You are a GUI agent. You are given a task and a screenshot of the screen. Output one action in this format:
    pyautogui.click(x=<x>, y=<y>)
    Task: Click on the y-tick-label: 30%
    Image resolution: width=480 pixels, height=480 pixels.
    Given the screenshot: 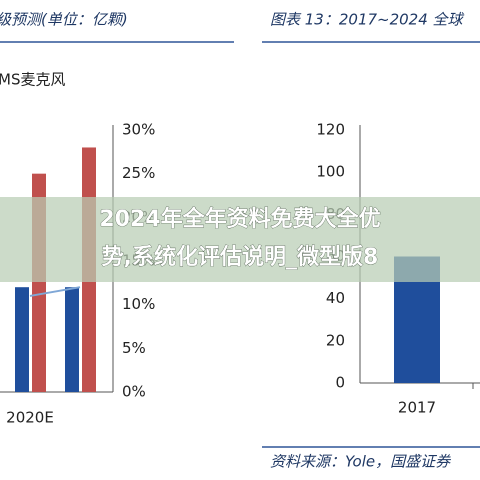 What is the action you would take?
    pyautogui.click(x=138, y=130)
    